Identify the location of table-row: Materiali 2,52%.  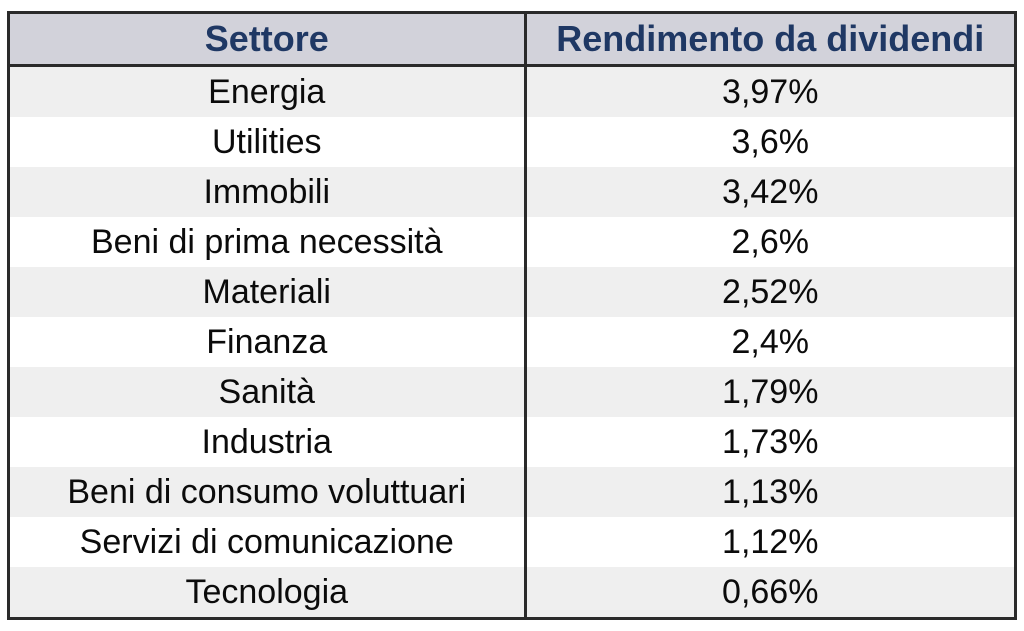
(512, 292).